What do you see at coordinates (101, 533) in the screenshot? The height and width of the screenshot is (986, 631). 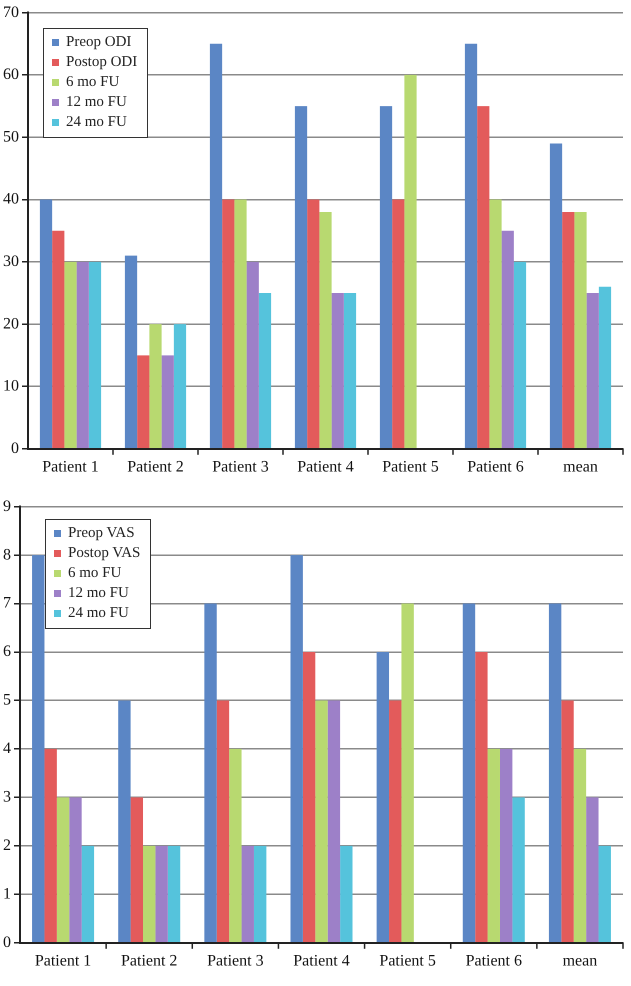 I see `legend-label: Preop VAS` at bounding box center [101, 533].